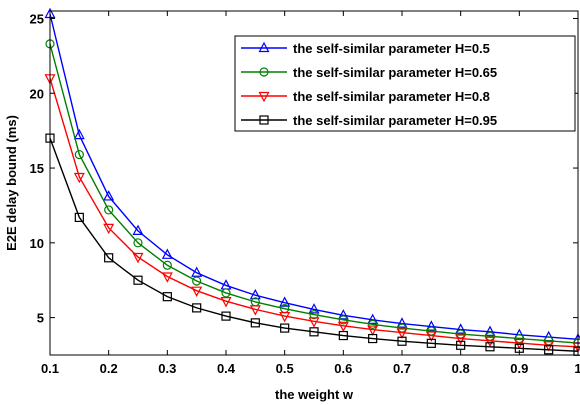 This screenshot has height=405, width=580. What do you see at coordinates (577, 368) in the screenshot?
I see `x-tick-label: 1` at bounding box center [577, 368].